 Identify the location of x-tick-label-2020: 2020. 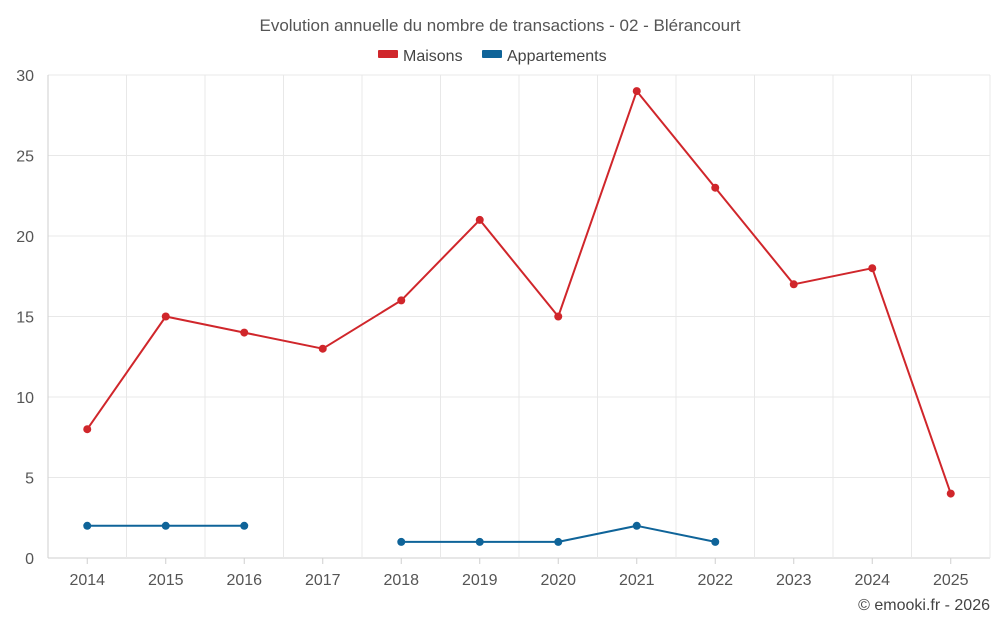
(558, 580).